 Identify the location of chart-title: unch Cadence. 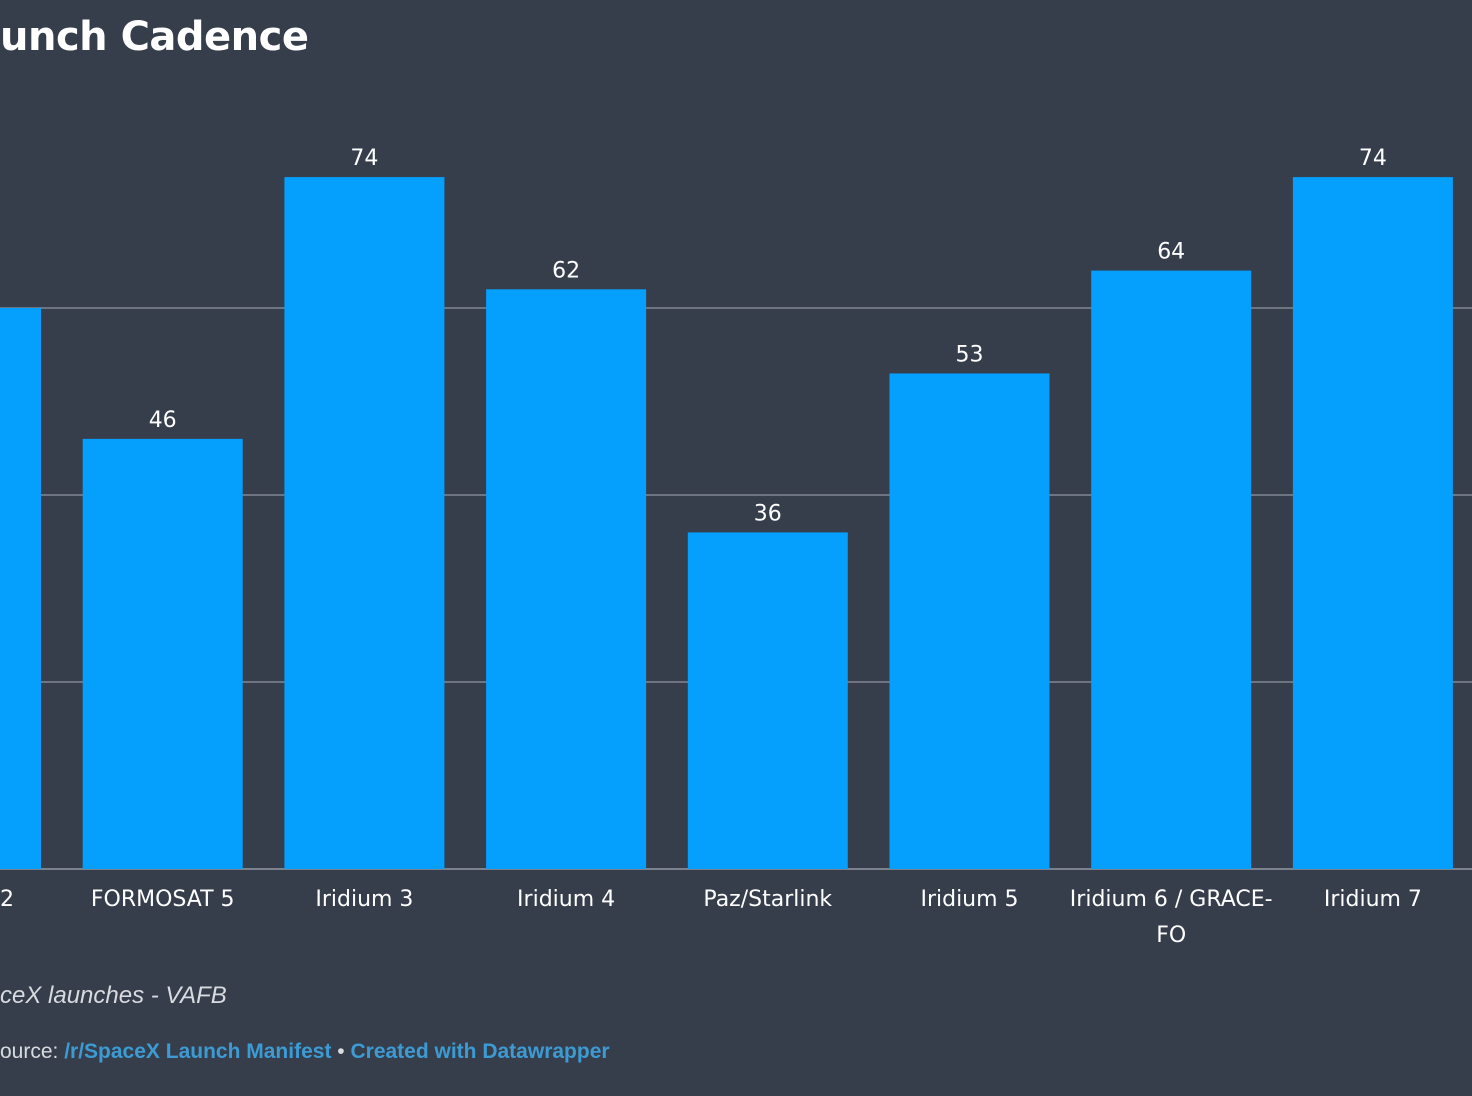
(154, 37).